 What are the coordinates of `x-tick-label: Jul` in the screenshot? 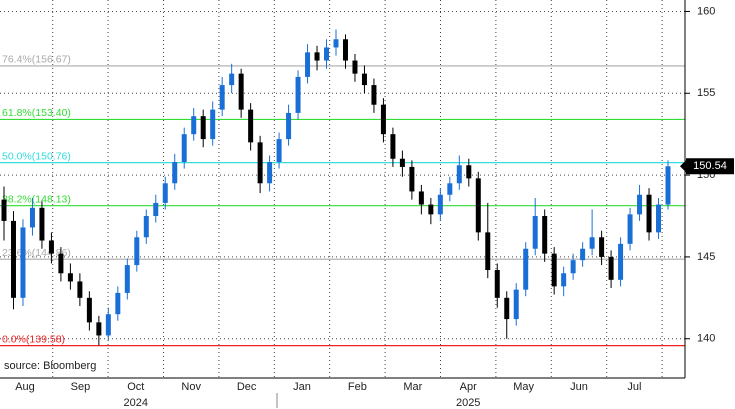 It's located at (634, 387).